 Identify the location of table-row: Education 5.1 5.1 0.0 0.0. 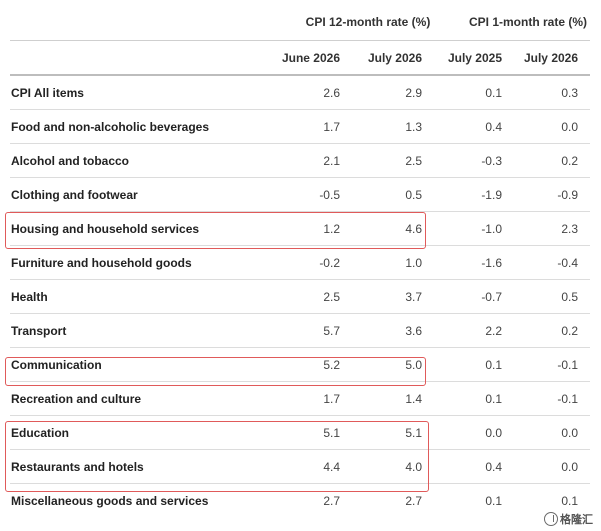
(300, 432).